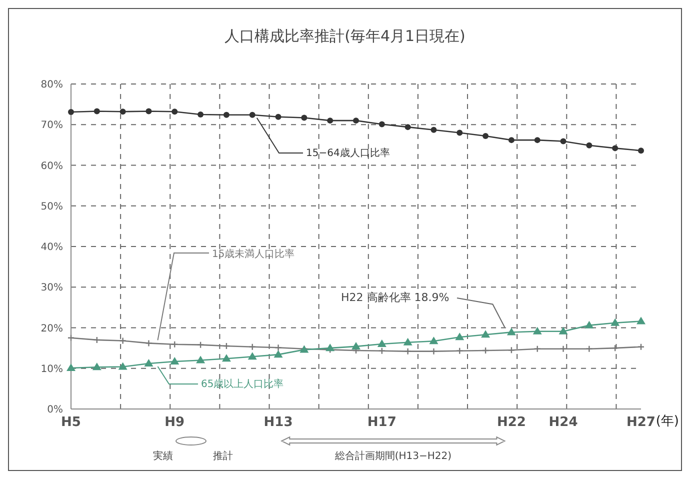 Image resolution: width=688 pixels, height=477 pixels. I want to click on text: 総合計画期間(H13−H22), so click(393, 456).